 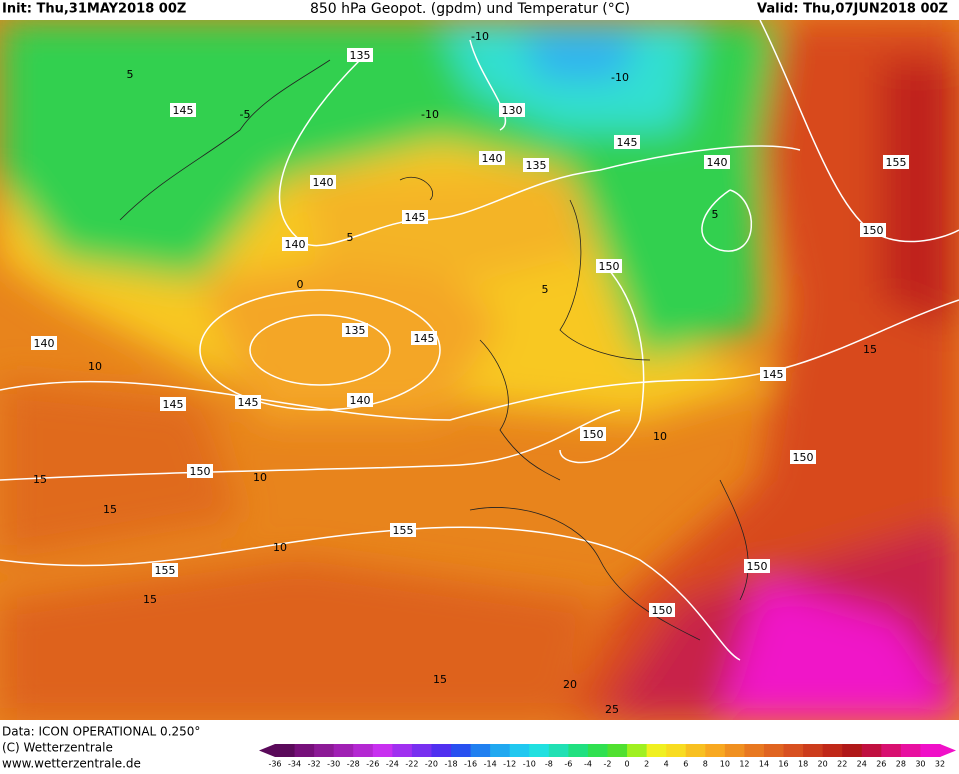 I want to click on temperature-value: -10, so click(x=480, y=36).